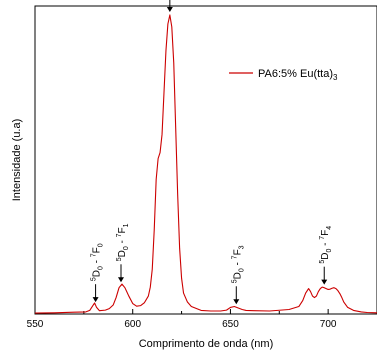 This screenshot has height=356, width=377. What do you see at coordinates (17, 160) in the screenshot?
I see `y-axis-title: Intensidade (u.a)` at bounding box center [17, 160].